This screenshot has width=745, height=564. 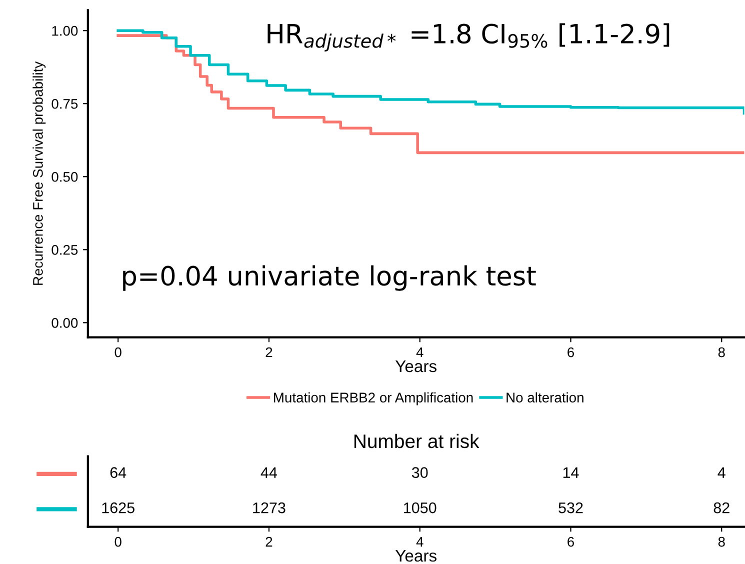 I want to click on data-label: 1625, so click(x=118, y=508).